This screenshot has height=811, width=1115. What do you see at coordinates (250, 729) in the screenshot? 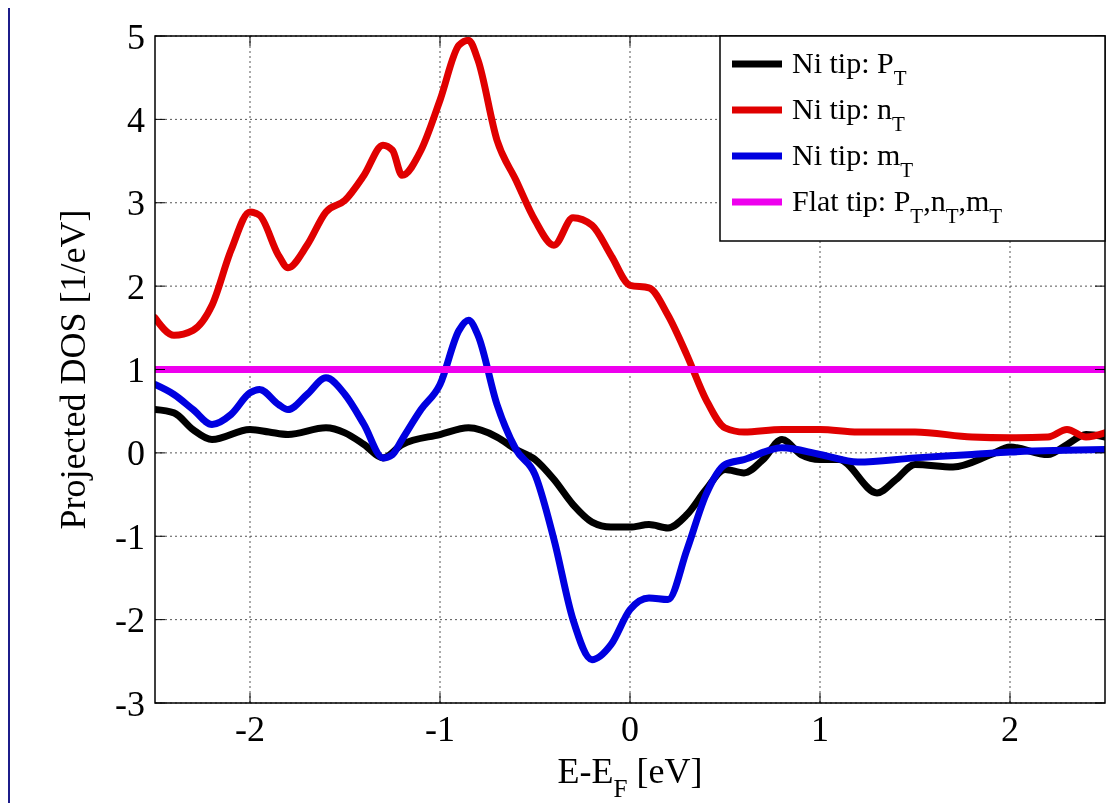
I see `x-tick-label: -2` at bounding box center [250, 729].